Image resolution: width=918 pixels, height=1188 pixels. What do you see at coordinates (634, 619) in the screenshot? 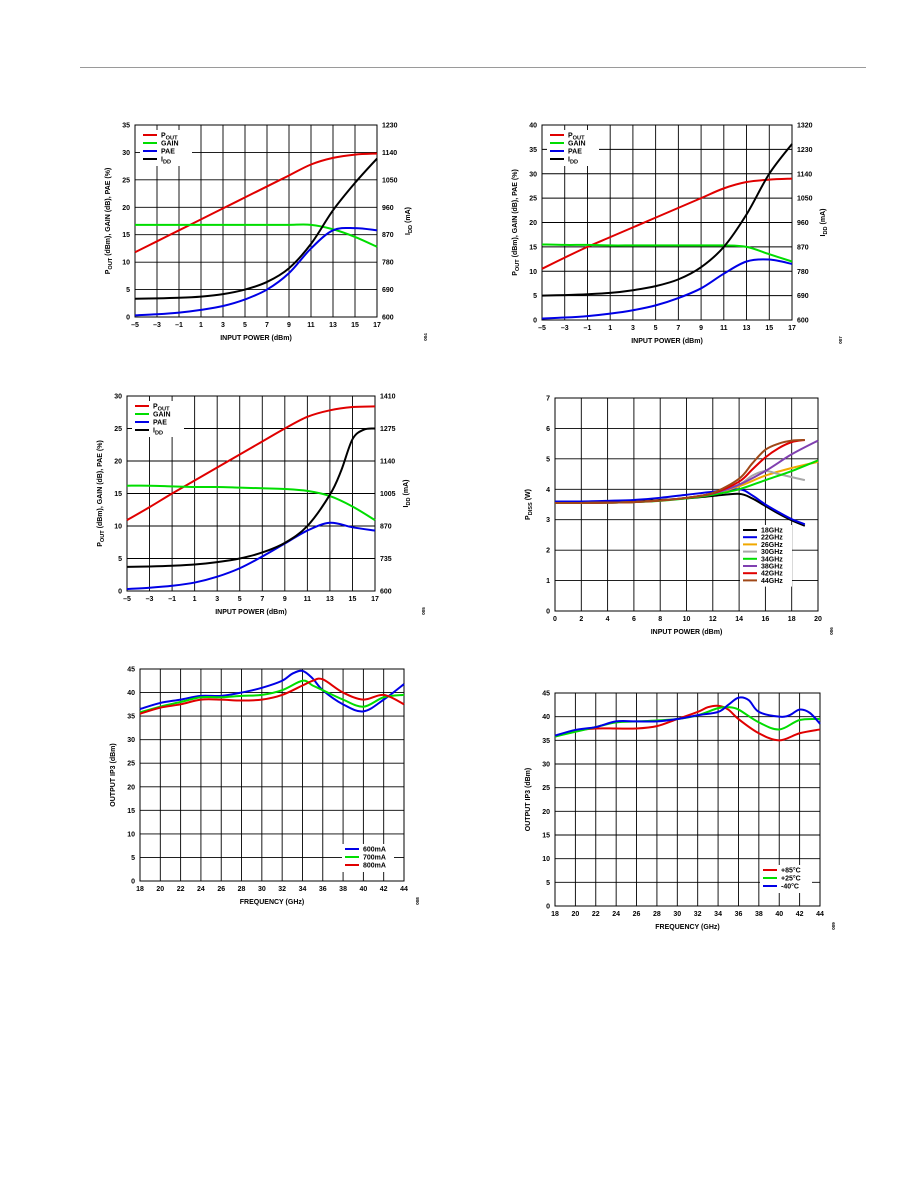
I see `x-tick-label: 6` at bounding box center [634, 619].